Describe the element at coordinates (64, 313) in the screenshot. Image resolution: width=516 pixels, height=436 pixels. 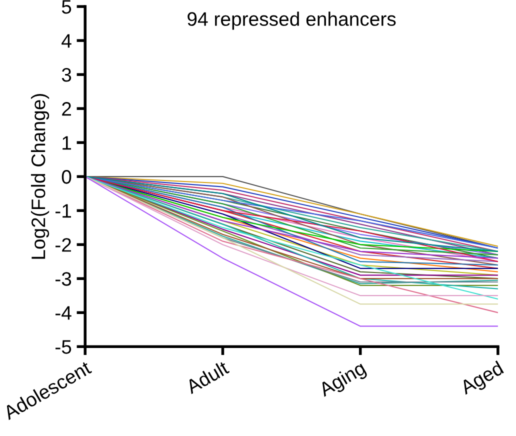
I see `y-tick-label: -4` at that location.